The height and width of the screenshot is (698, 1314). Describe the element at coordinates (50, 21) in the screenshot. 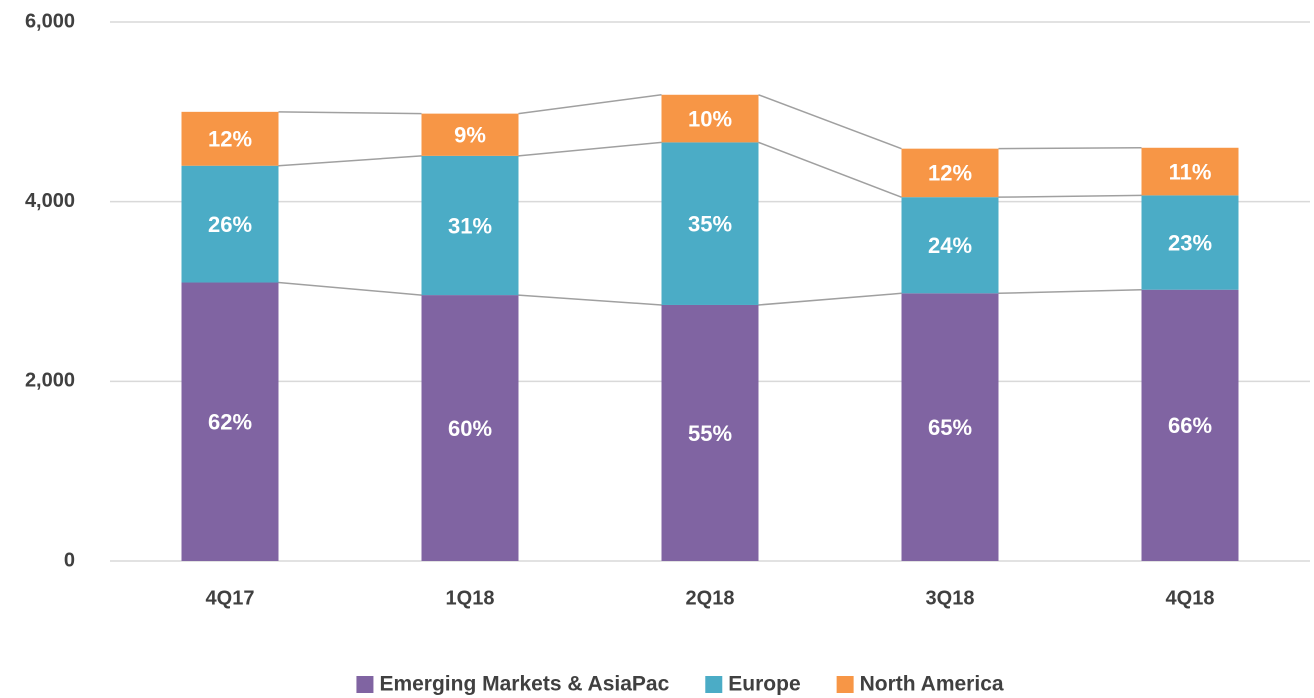

I see `y-tick-label: 6,000` at that location.